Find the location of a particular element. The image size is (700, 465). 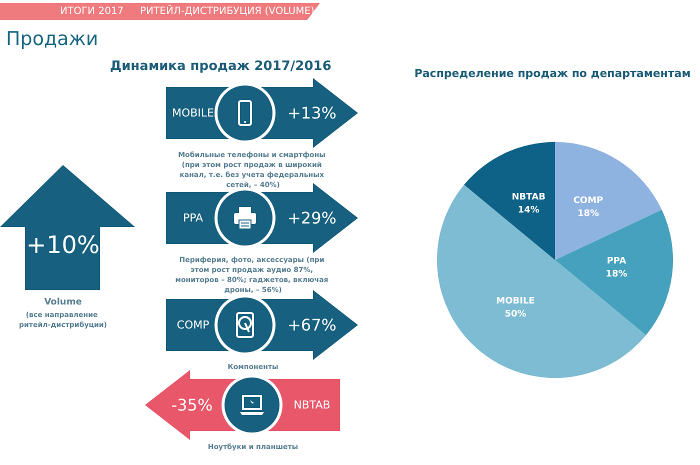

text: РИТЕЙЛ-ДИСТРИБУЦИЯ (VOLUME) is located at coordinates (227, 11).